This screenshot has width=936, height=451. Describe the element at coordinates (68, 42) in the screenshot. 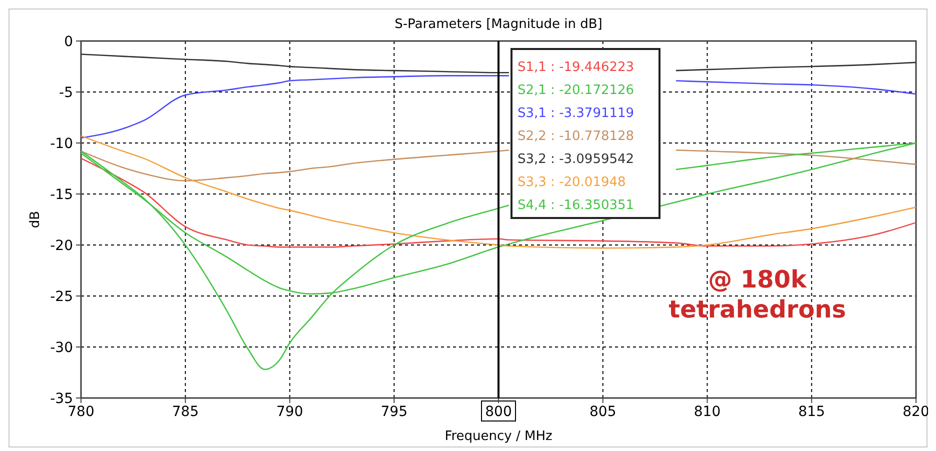

I see `y-tick-label: 0` at that location.